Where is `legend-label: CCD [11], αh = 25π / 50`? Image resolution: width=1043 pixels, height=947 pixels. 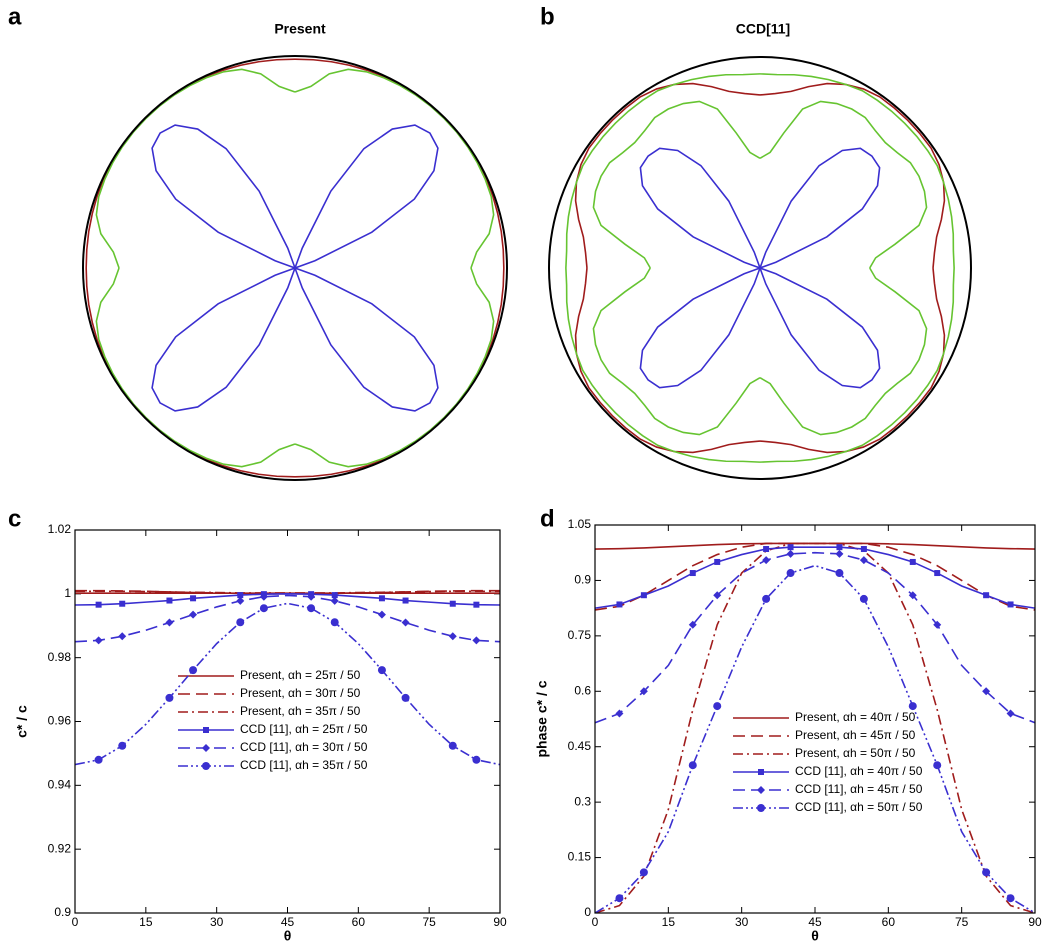
legend-label: CCD [11], αh = 25π / 50 is located at coordinates (304, 729).